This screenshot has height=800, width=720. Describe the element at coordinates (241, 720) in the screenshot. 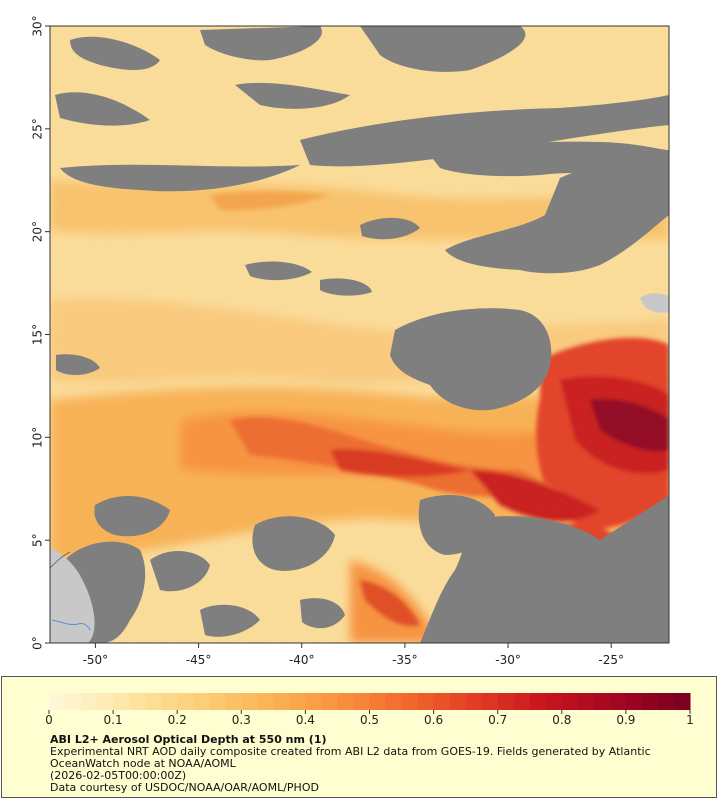

I see `colorbar-tick-label: 0.3` at that location.